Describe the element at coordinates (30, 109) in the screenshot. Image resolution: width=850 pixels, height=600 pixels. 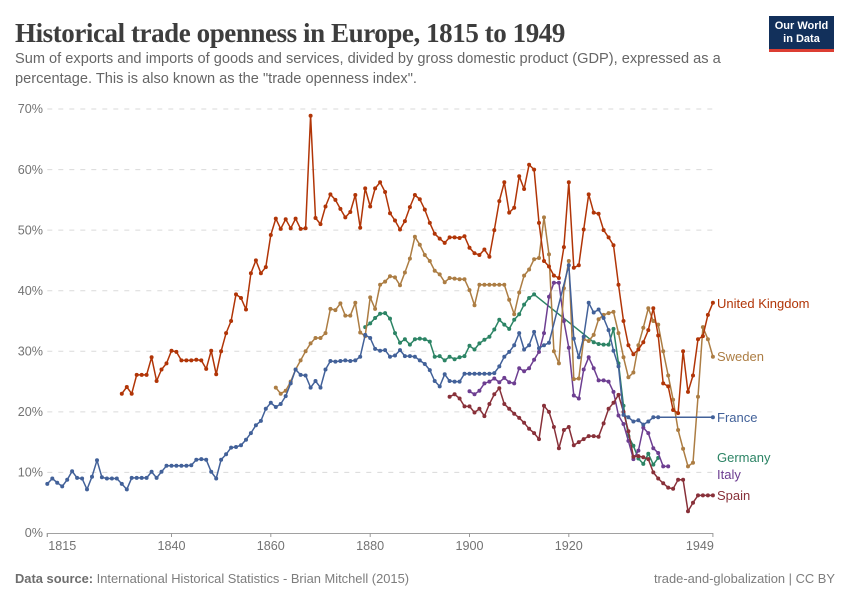
I see `svg-text: 70%` at that location.